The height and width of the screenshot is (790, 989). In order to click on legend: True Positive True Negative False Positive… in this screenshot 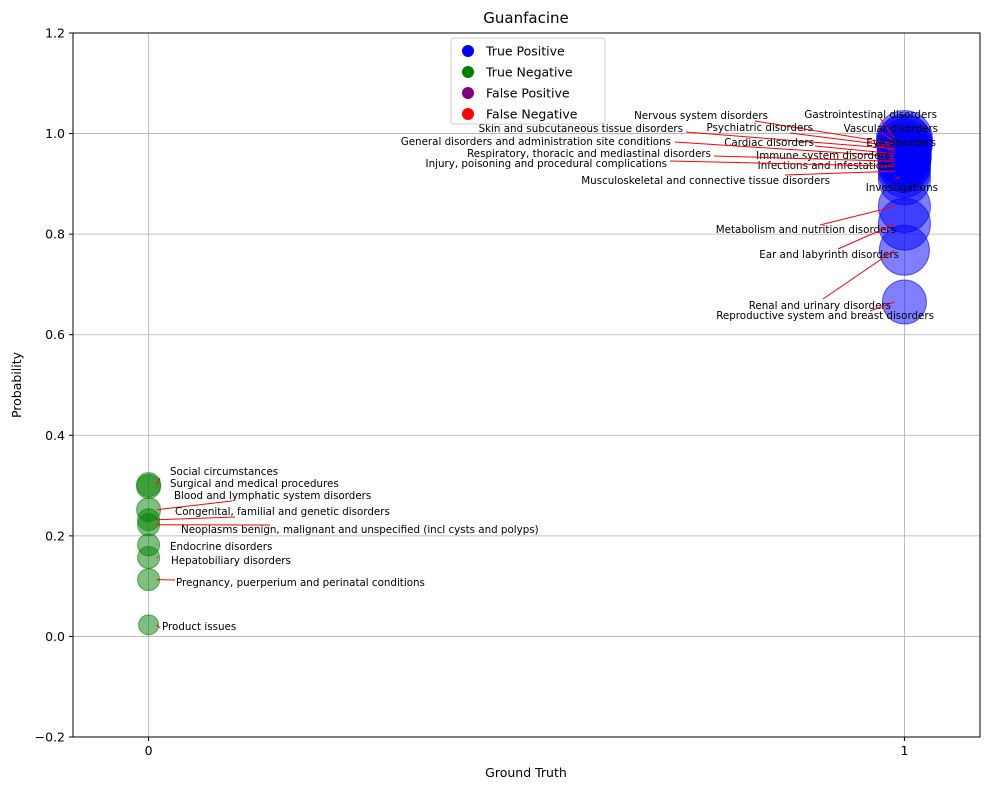, I will do `click(528, 81)`.